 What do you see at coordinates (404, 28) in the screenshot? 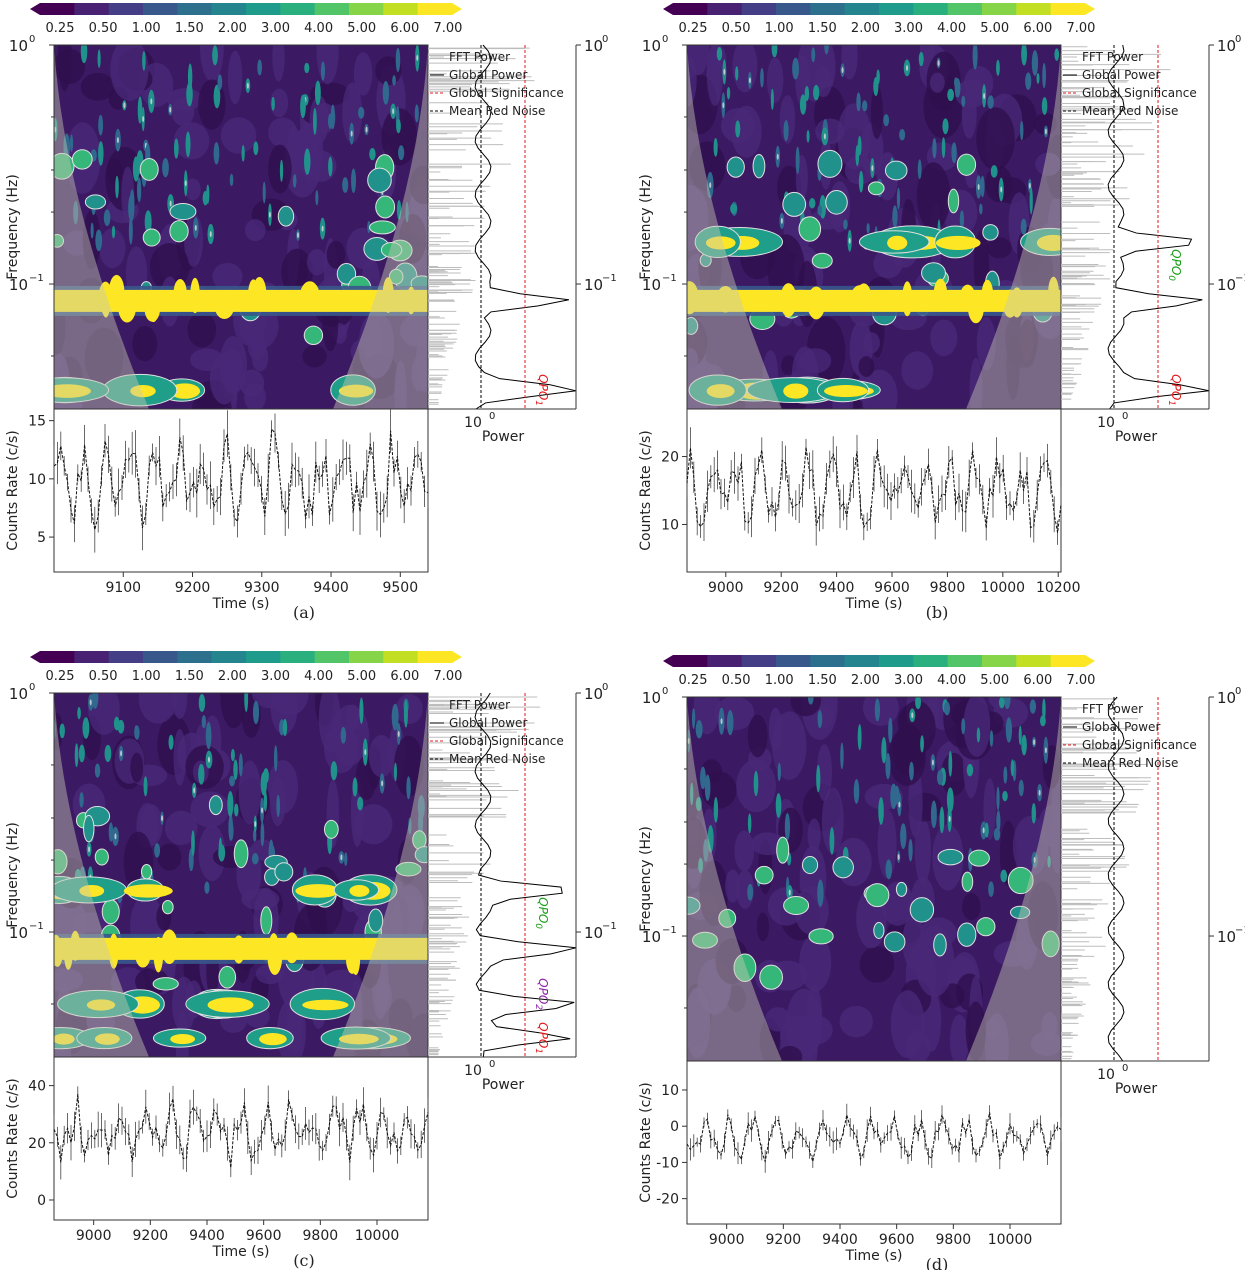
I see `colorbar-tick-label: 6.00` at bounding box center [404, 28].